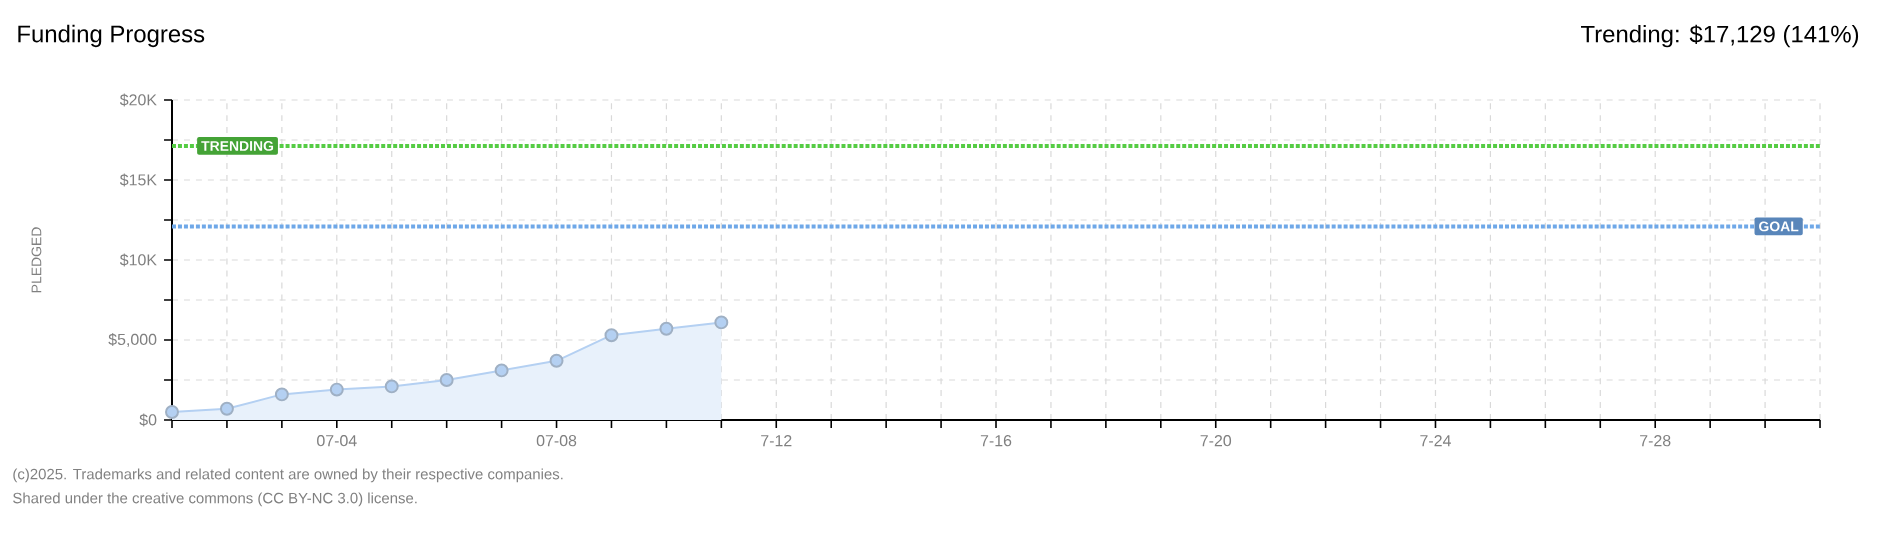 This screenshot has height=540, width=1880. I want to click on chart-subtitle: Trending: $17,129 (141%), so click(1720, 36).